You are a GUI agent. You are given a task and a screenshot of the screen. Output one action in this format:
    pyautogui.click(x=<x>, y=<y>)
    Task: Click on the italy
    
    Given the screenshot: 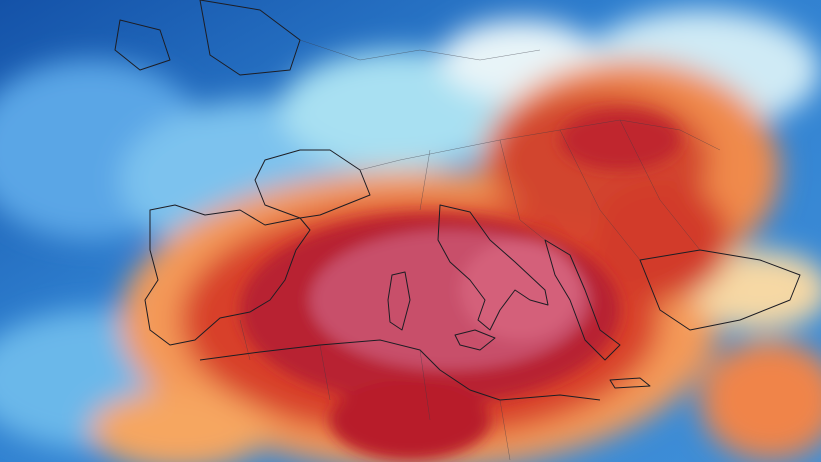 What is the action you would take?
    pyautogui.click(x=493, y=267)
    